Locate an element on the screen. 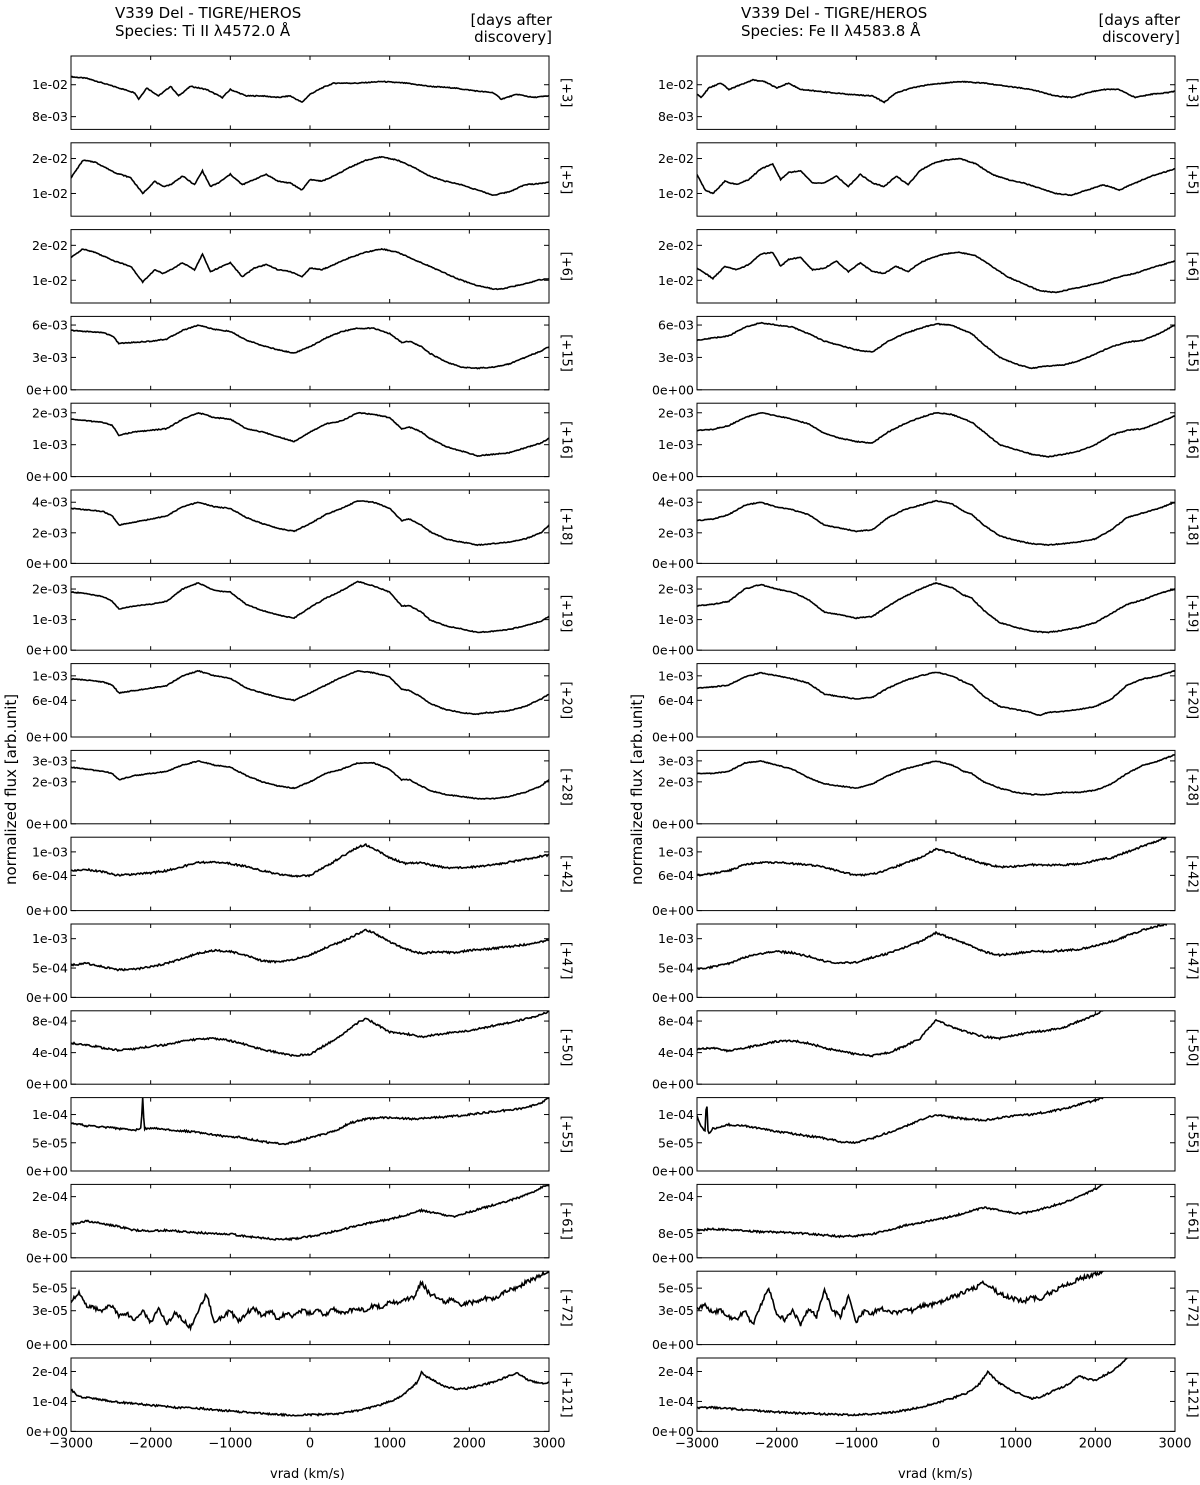 The width and height of the screenshot is (1200, 1485). right-panel: 8e-03 1e-02 [+3] is located at coordinates (929, 92).